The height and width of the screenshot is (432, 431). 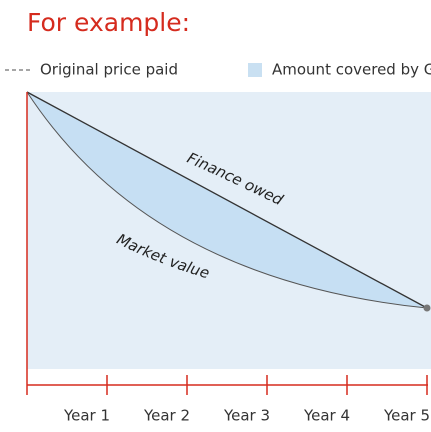 What do you see at coordinates (246, 416) in the screenshot?
I see `x-label: Year 3` at bounding box center [246, 416].